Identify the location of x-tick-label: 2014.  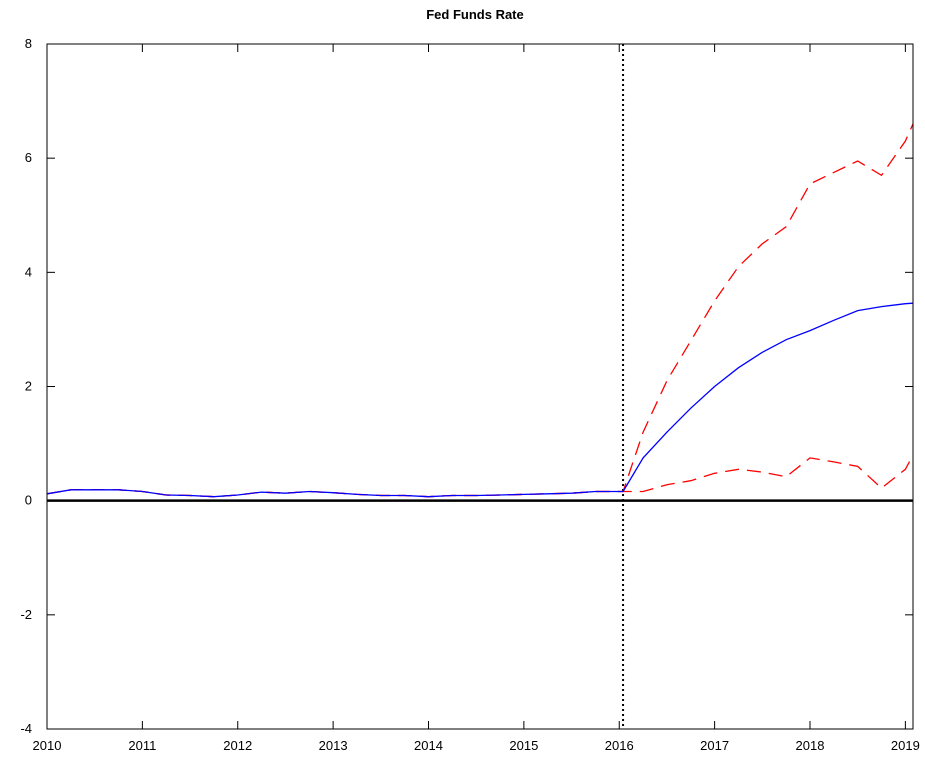
(428, 745).